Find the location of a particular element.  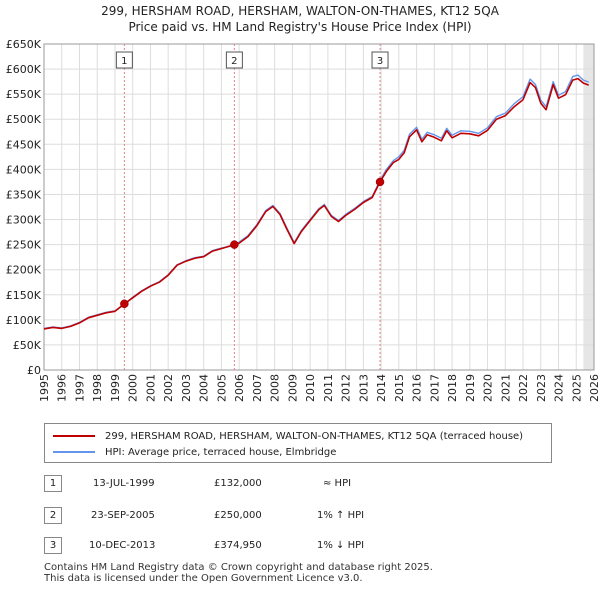

y-tick-label: £0 is located at coordinates (34, 370).